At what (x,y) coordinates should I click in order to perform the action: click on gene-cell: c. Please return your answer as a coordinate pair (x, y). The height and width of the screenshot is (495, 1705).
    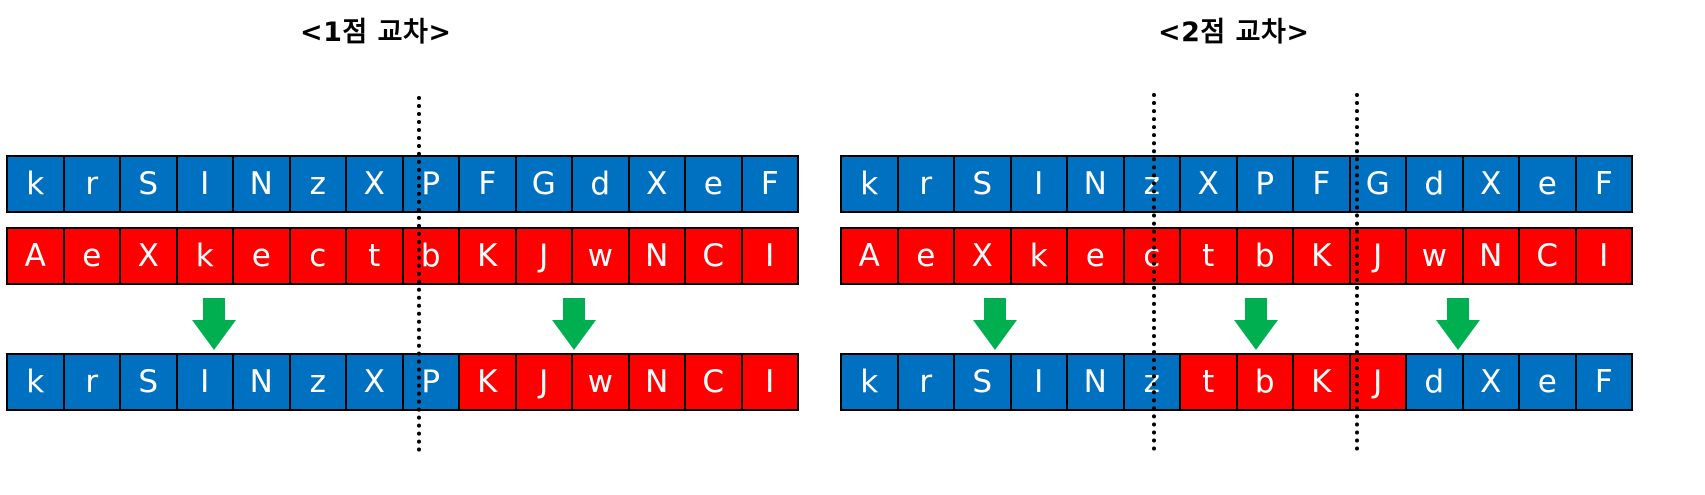
    Looking at the image, I should click on (318, 256).